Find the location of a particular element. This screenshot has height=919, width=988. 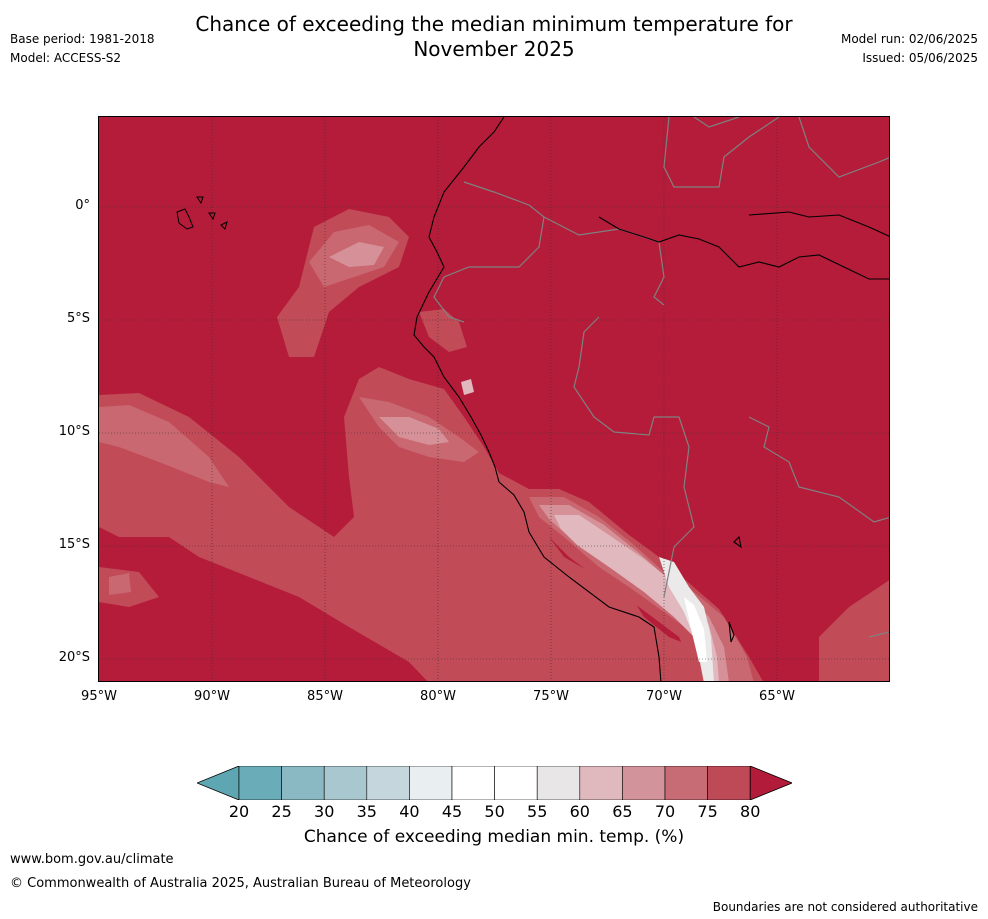

probability-50-region is located at coordinates (695, 629).